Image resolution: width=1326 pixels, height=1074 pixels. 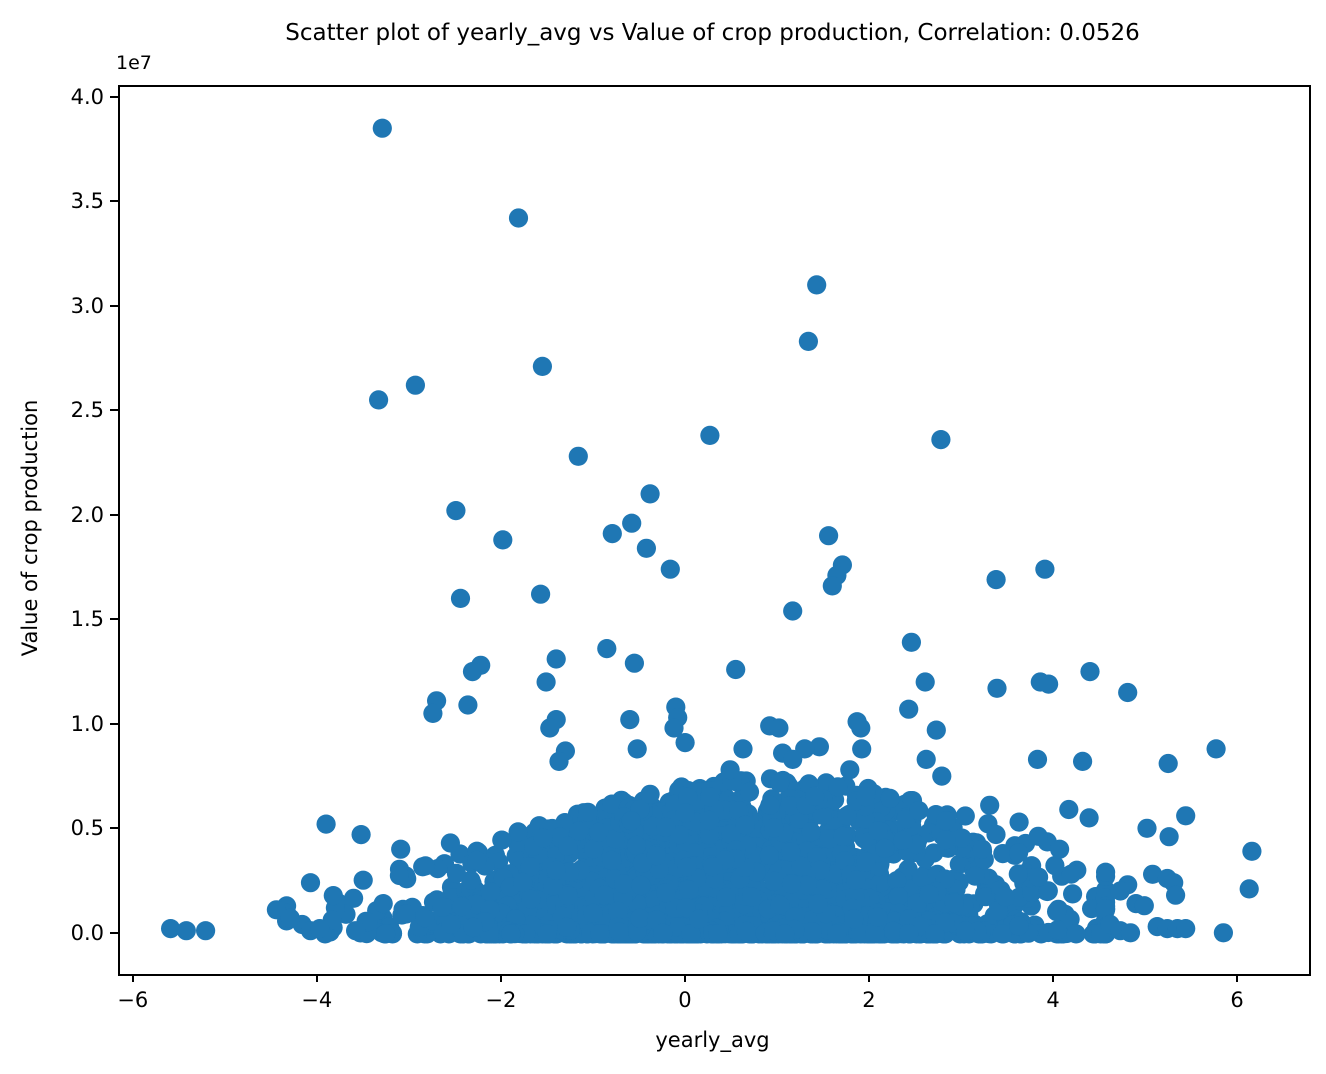 What do you see at coordinates (87, 828) in the screenshot?
I see `y-tick-label: 0.5` at bounding box center [87, 828].